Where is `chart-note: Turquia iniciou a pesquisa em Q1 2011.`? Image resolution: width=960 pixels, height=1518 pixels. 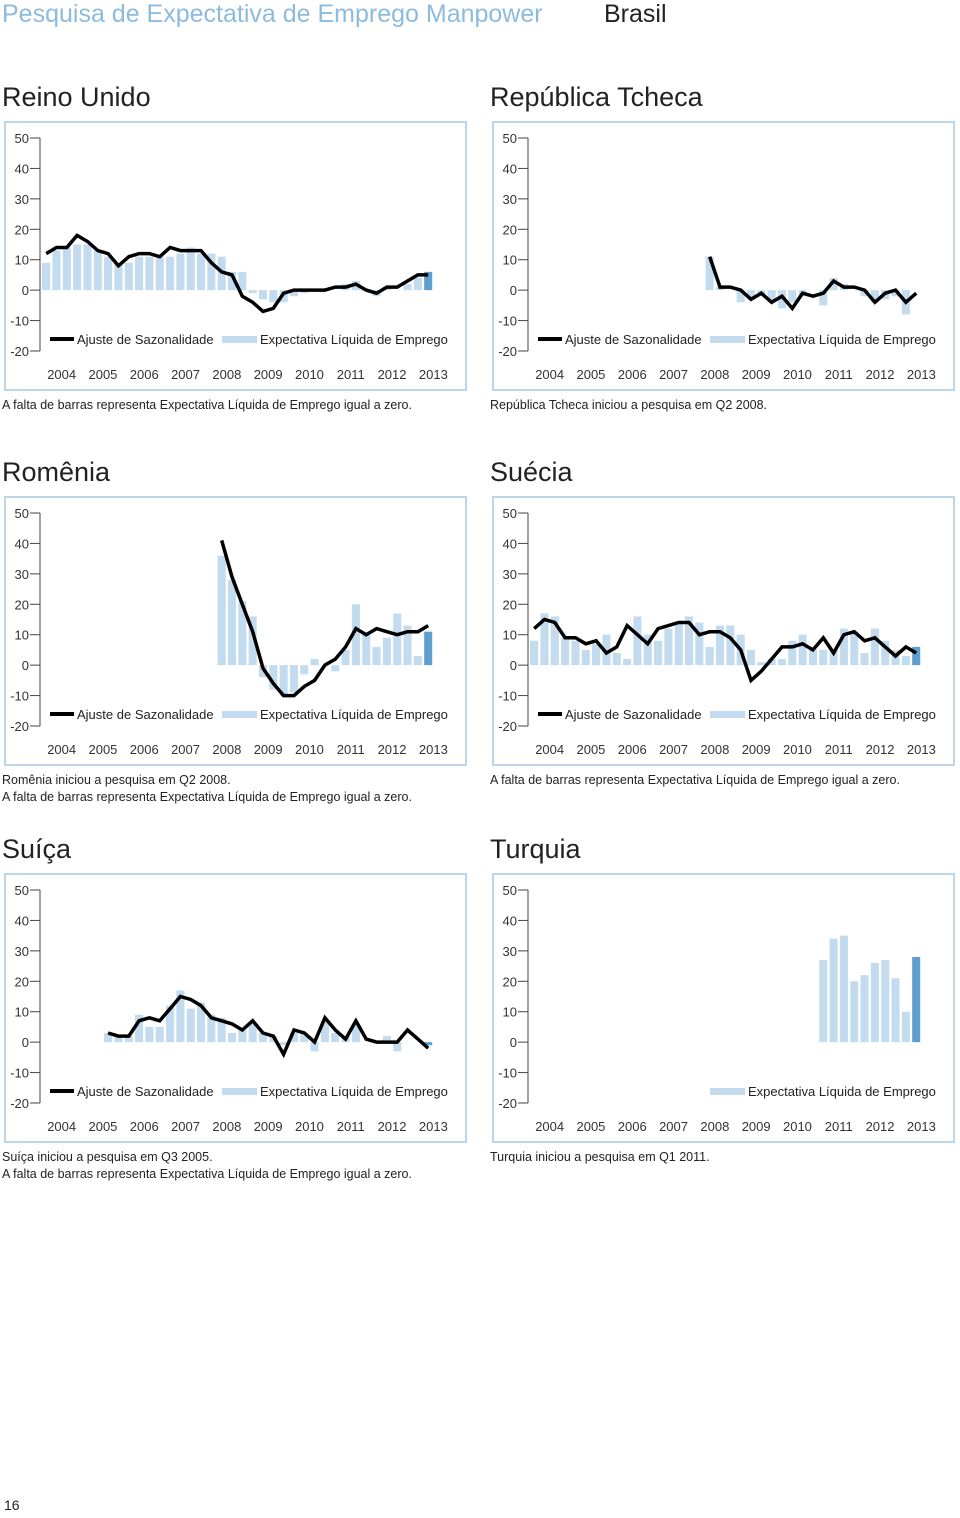 chart-note: Turquia iniciou a pesquisa em Q1 2011. is located at coordinates (600, 1157).